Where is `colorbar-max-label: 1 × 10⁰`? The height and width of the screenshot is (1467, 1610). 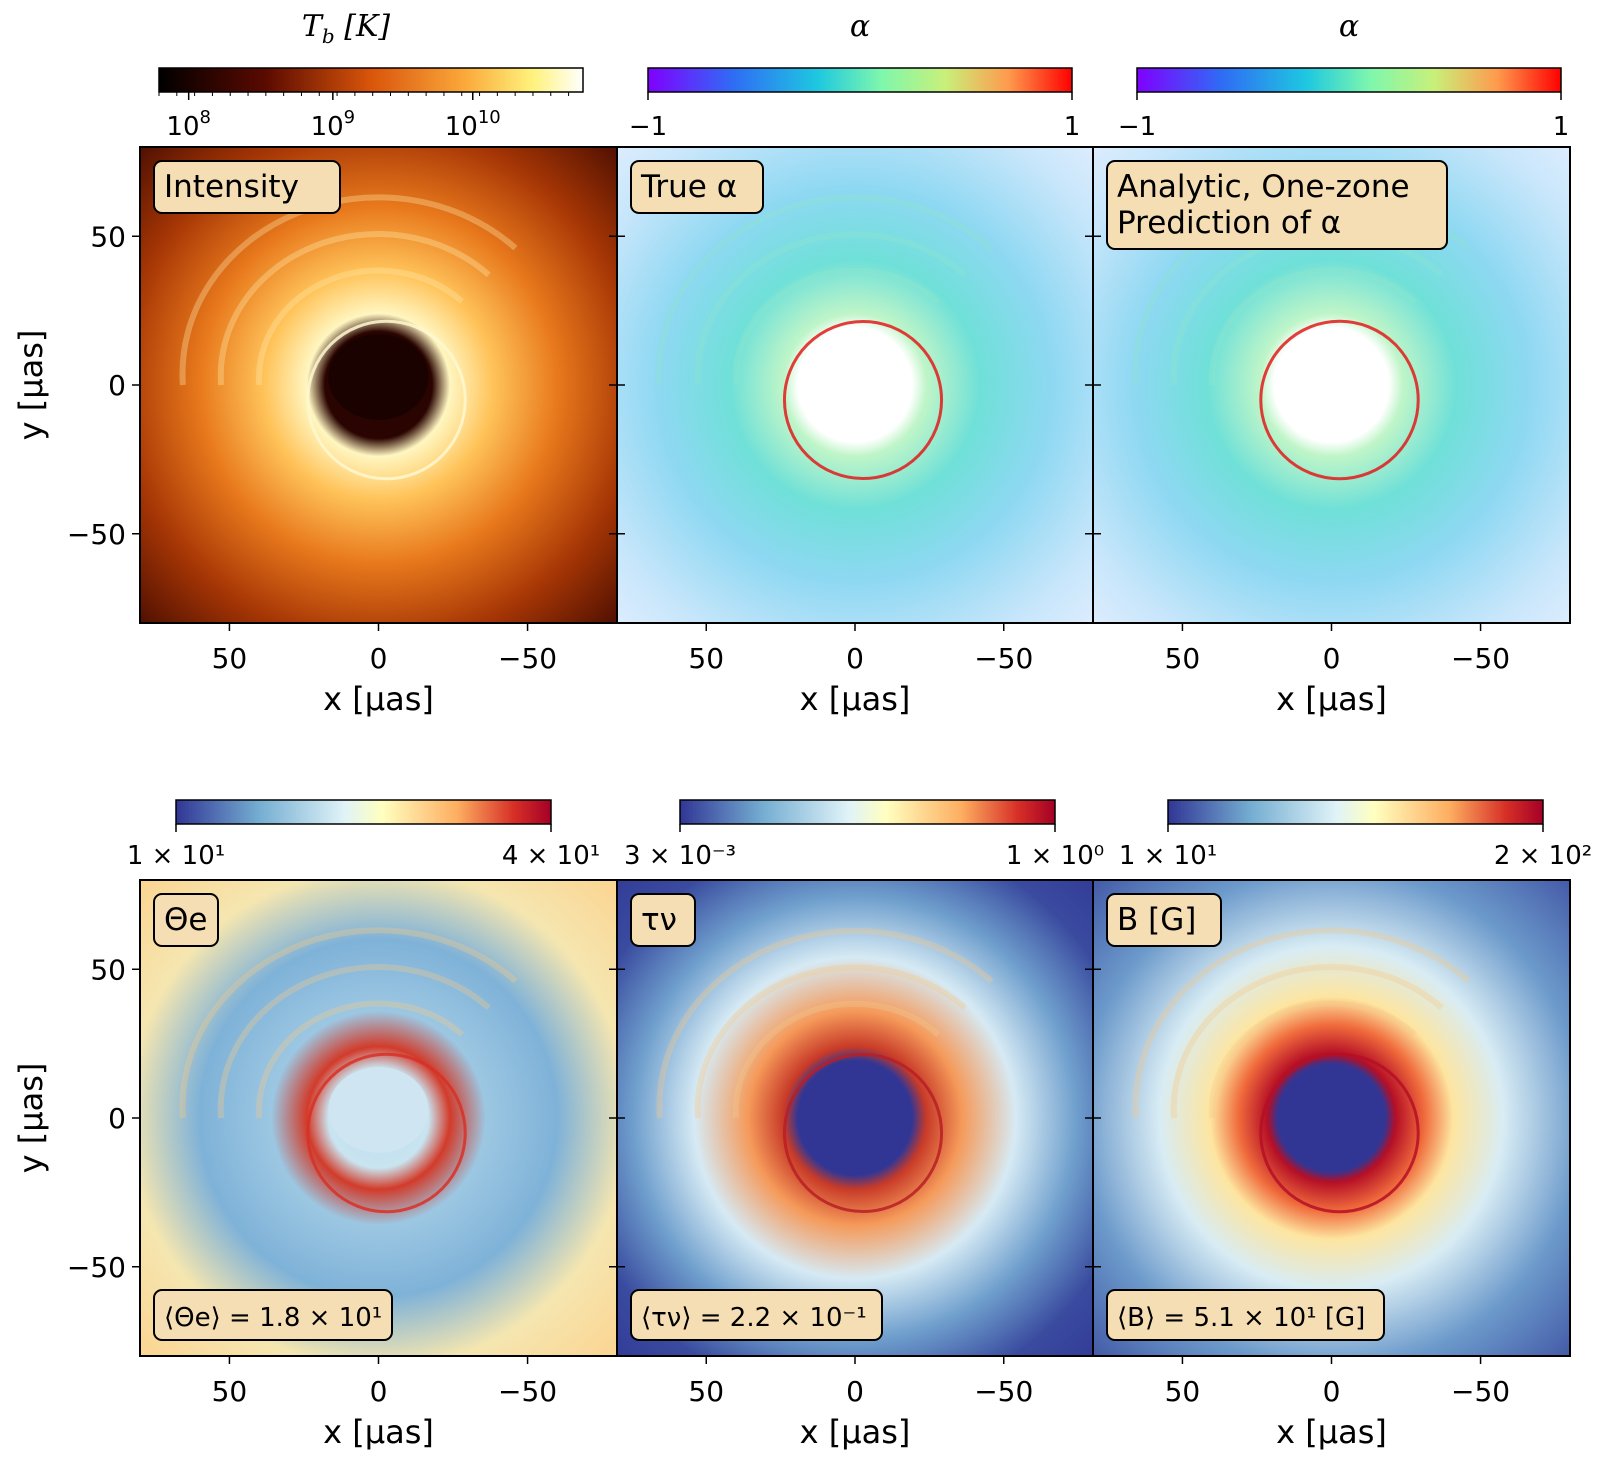
colorbar-max-label: 1 × 10⁰ is located at coordinates (1055, 856).